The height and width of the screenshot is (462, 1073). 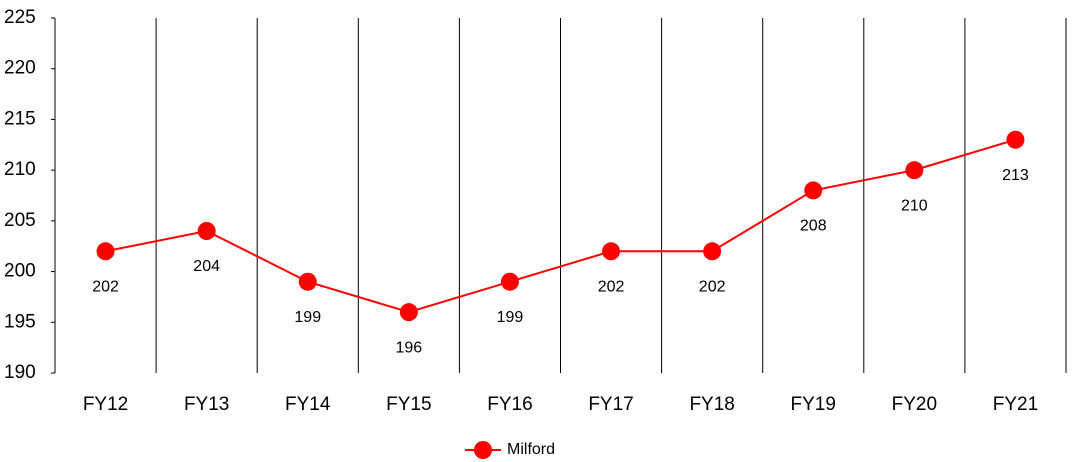 What do you see at coordinates (1015, 404) in the screenshot?
I see `x-tick-label: FY21` at bounding box center [1015, 404].